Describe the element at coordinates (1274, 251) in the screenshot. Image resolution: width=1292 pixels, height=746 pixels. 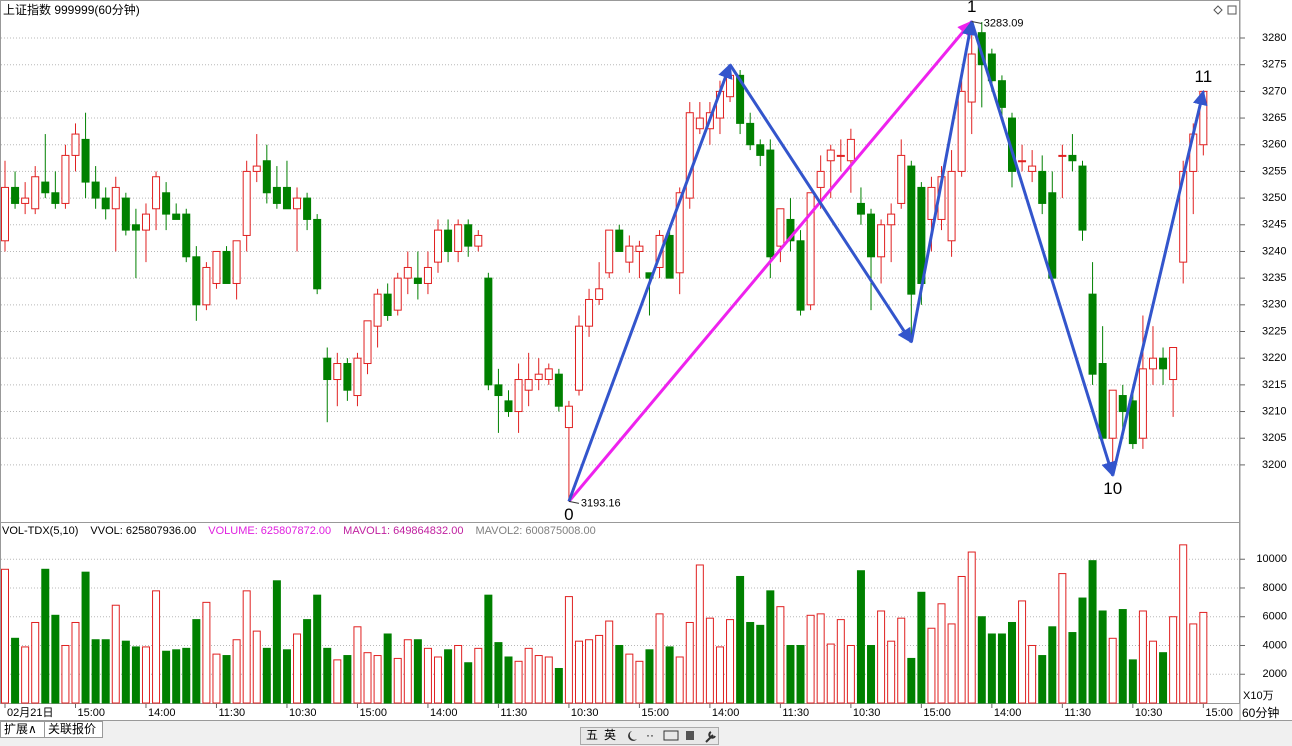
I see `y-tick-label: 3240` at that location.